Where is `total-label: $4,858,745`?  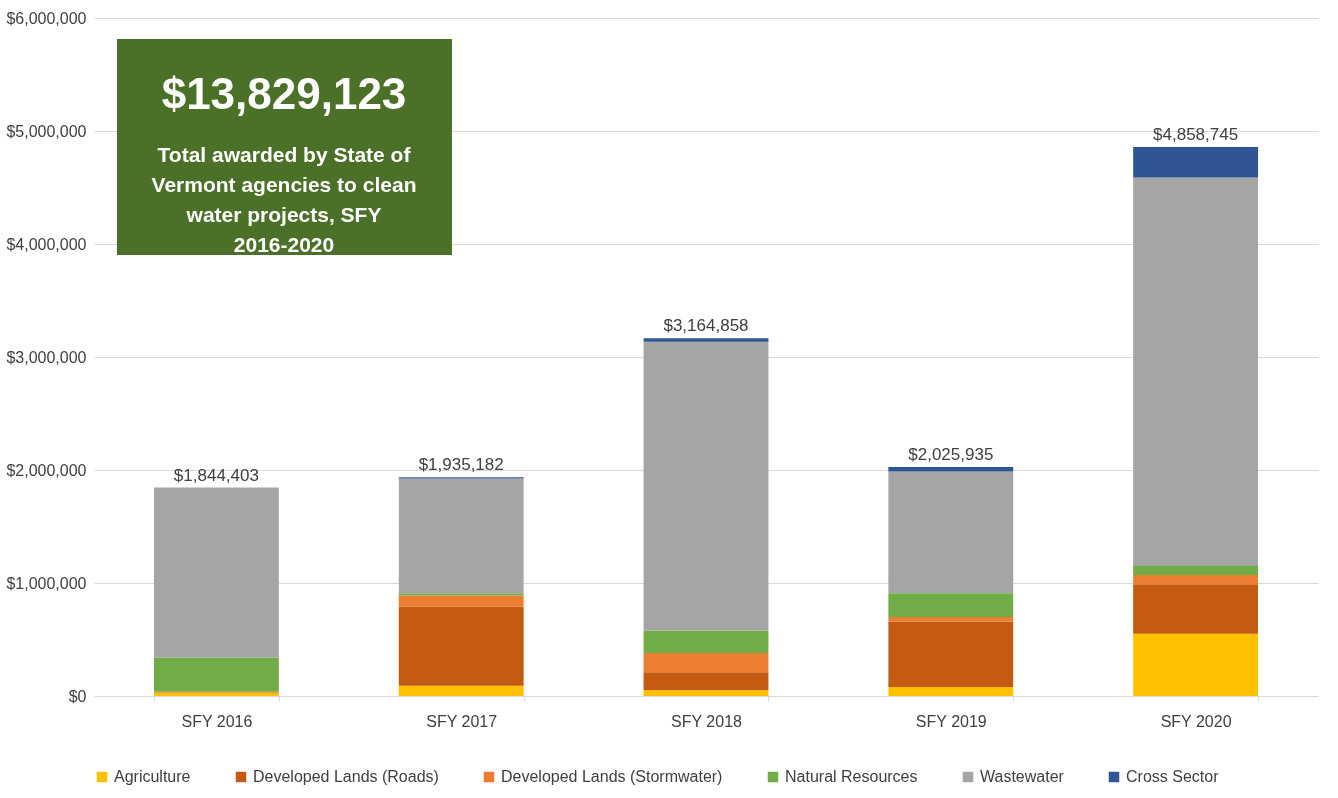 total-label: $4,858,745 is located at coordinates (1196, 134).